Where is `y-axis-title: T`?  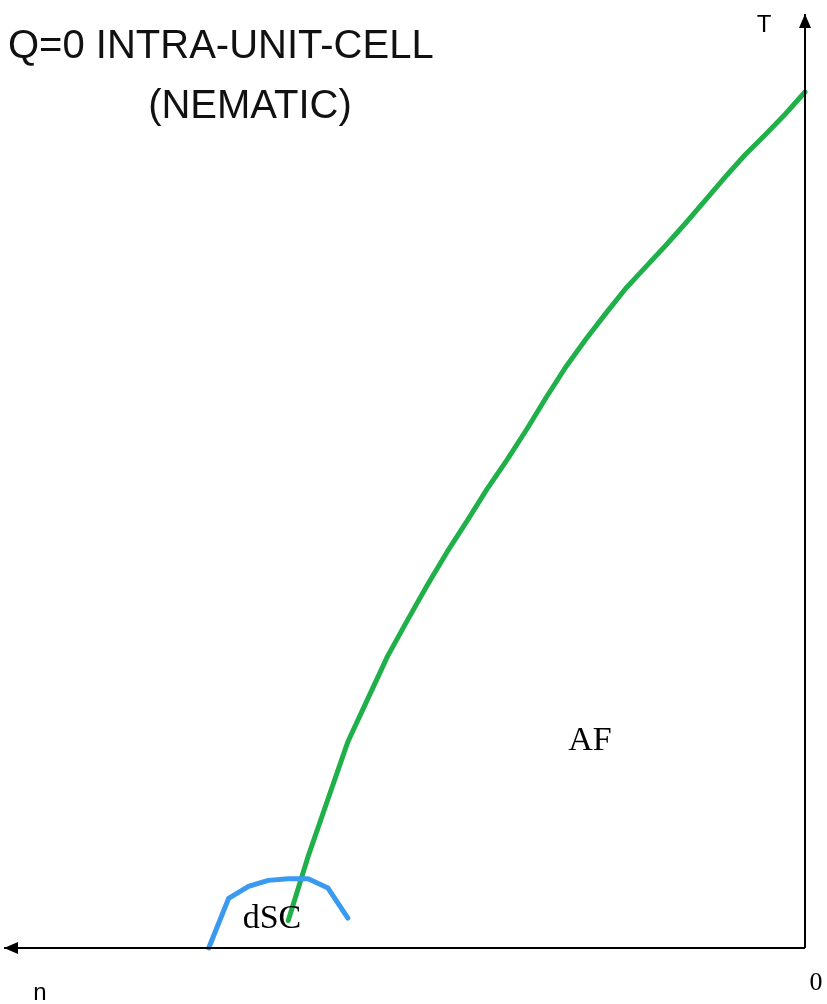 y-axis-title: T is located at coordinates (764, 23).